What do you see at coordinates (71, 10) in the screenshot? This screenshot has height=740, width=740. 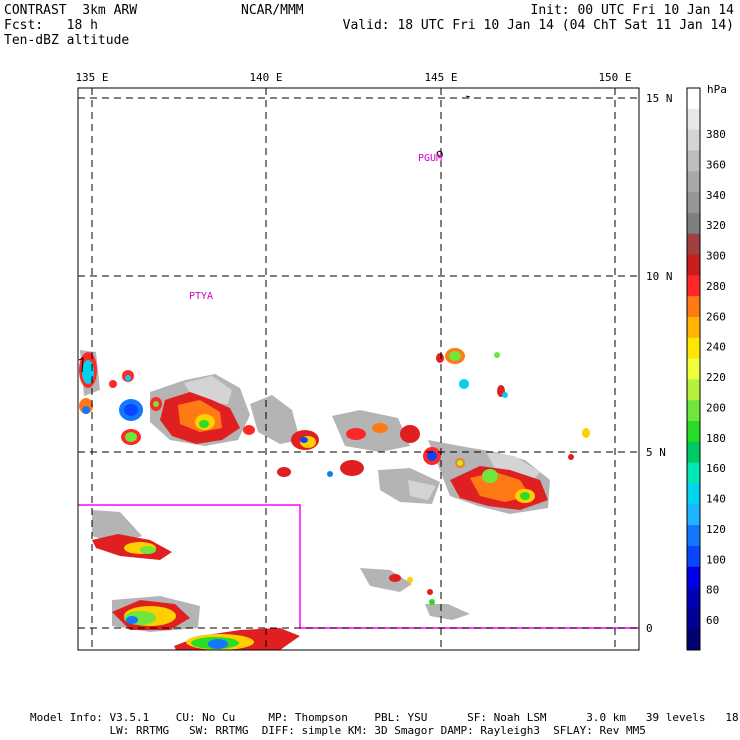 I see `model-title: CONTRAST 3km ARW` at bounding box center [71, 10].